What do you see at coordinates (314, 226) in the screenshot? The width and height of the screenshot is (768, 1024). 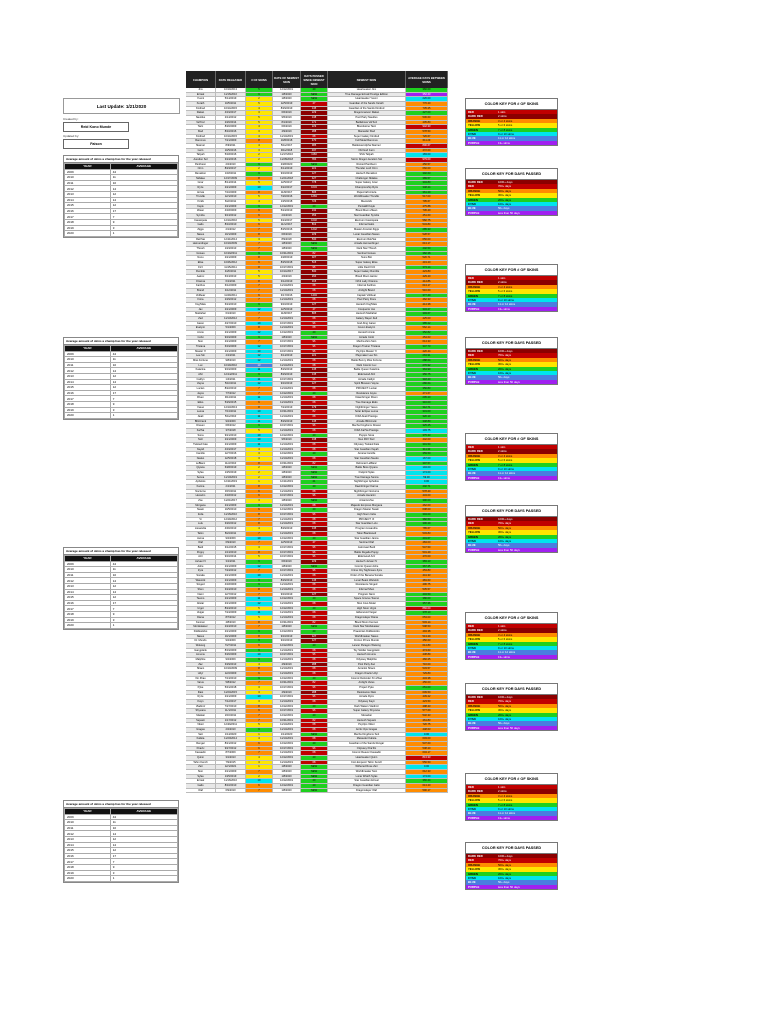 I see `table-cell: 812` at bounding box center [314, 226].